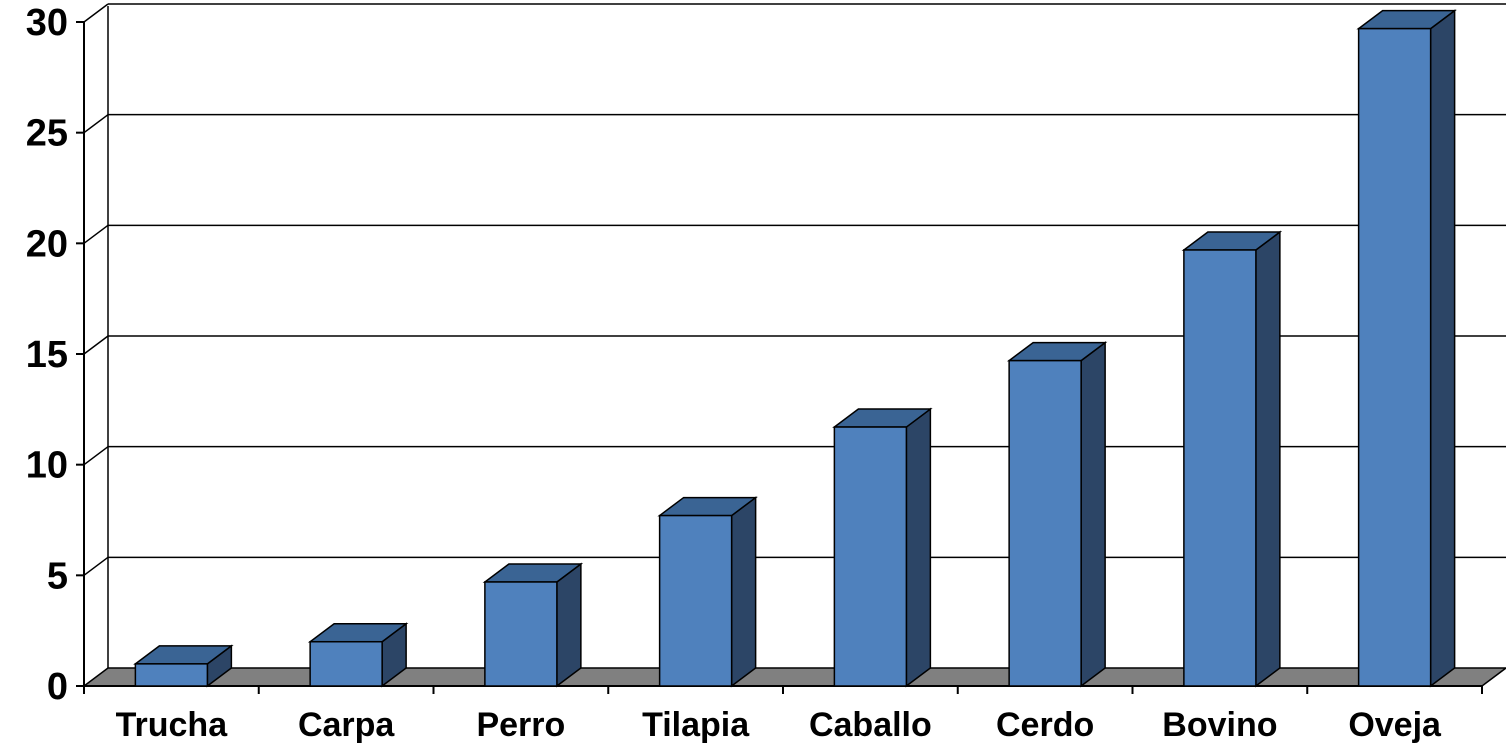 The image size is (1506, 749). I want to click on category-label: Trucha, so click(172, 725).